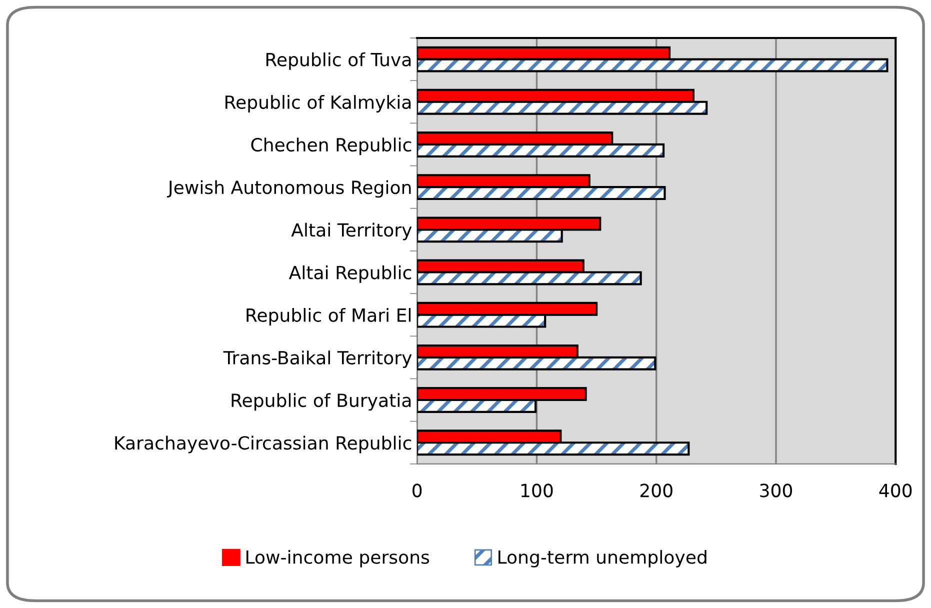 This screenshot has height=608, width=931. Describe the element at coordinates (321, 402) in the screenshot. I see `y-tick-label: Republic of Buryatia` at that location.